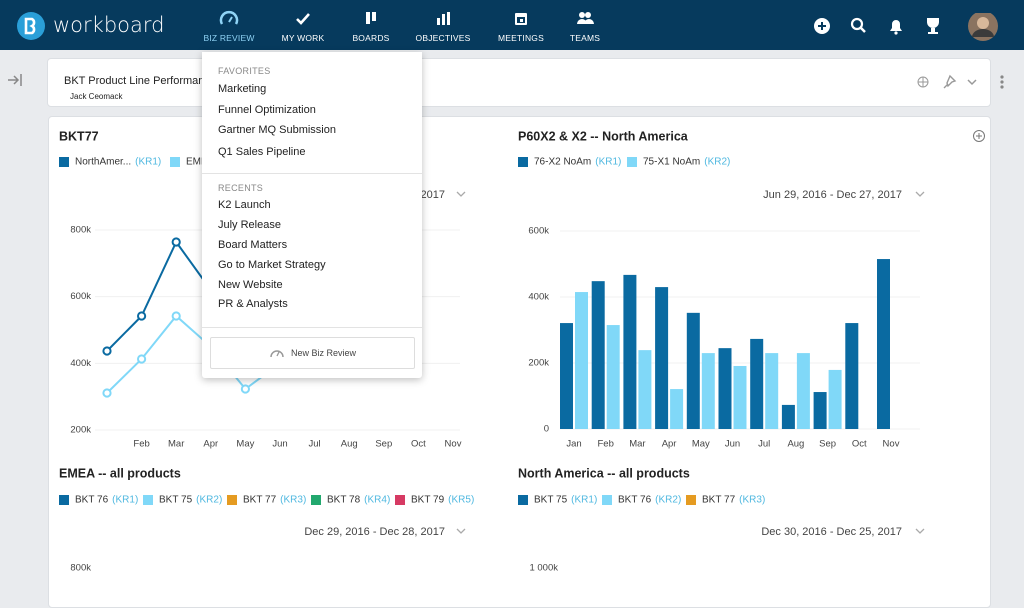  I want to click on menu-item: PR & Analysts, so click(253, 304).